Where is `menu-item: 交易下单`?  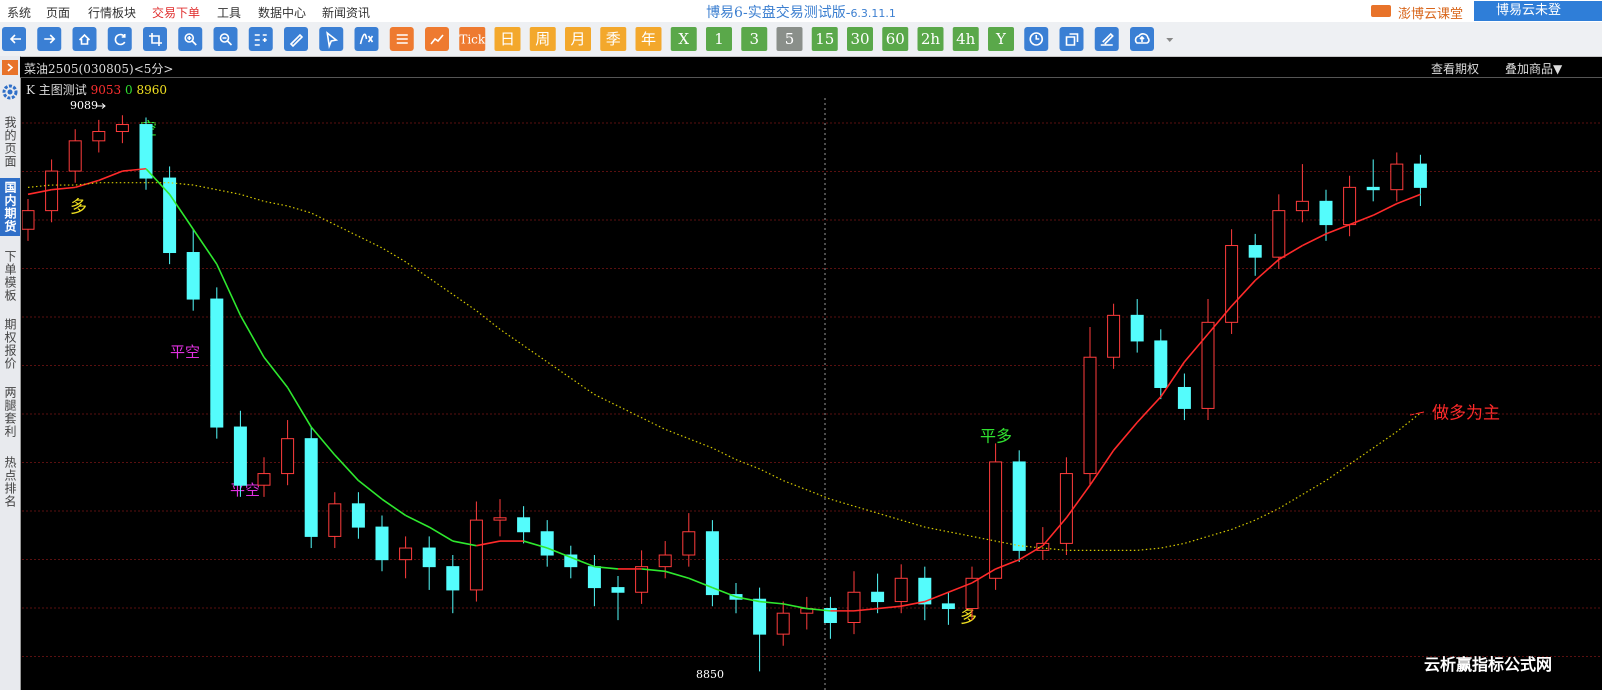 menu-item: 交易下单 is located at coordinates (176, 13).